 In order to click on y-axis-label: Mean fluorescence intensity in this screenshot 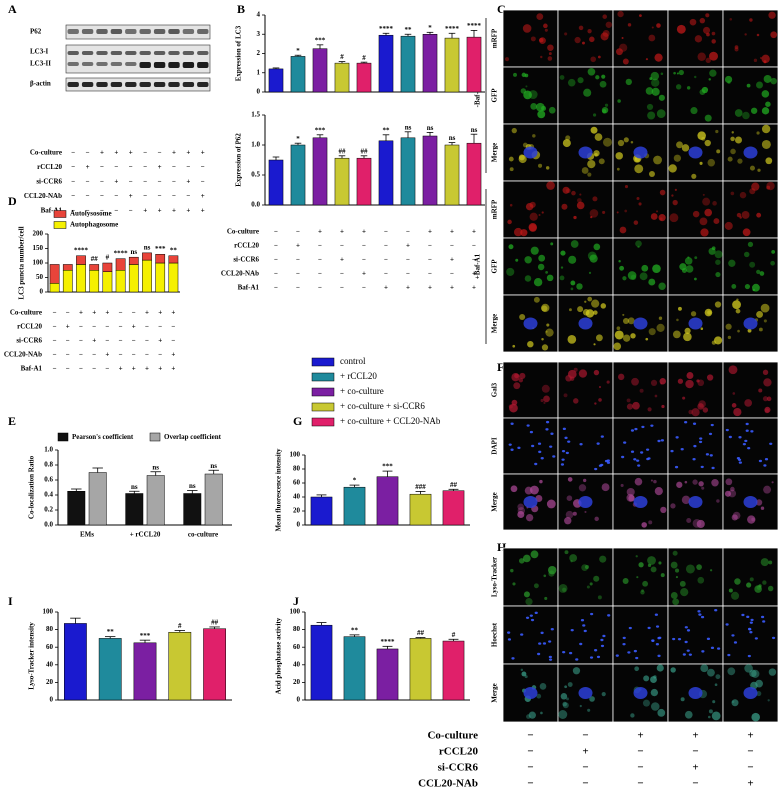, I will do `click(279, 490)`.